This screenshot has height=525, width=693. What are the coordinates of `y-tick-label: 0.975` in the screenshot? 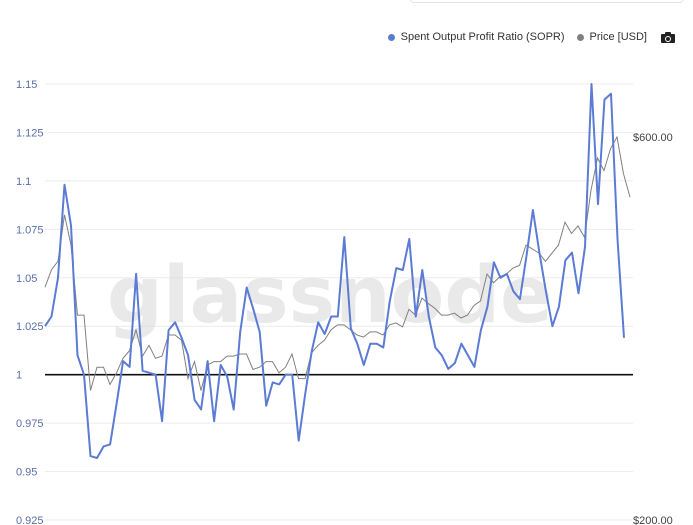 It's located at (30, 424).